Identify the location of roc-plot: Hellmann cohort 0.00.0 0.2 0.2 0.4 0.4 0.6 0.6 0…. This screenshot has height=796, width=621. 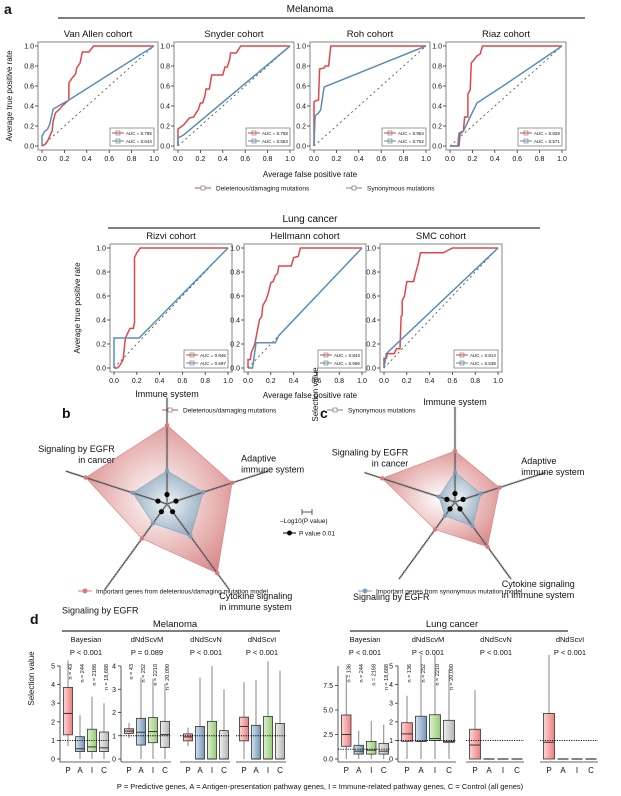
(298, 308).